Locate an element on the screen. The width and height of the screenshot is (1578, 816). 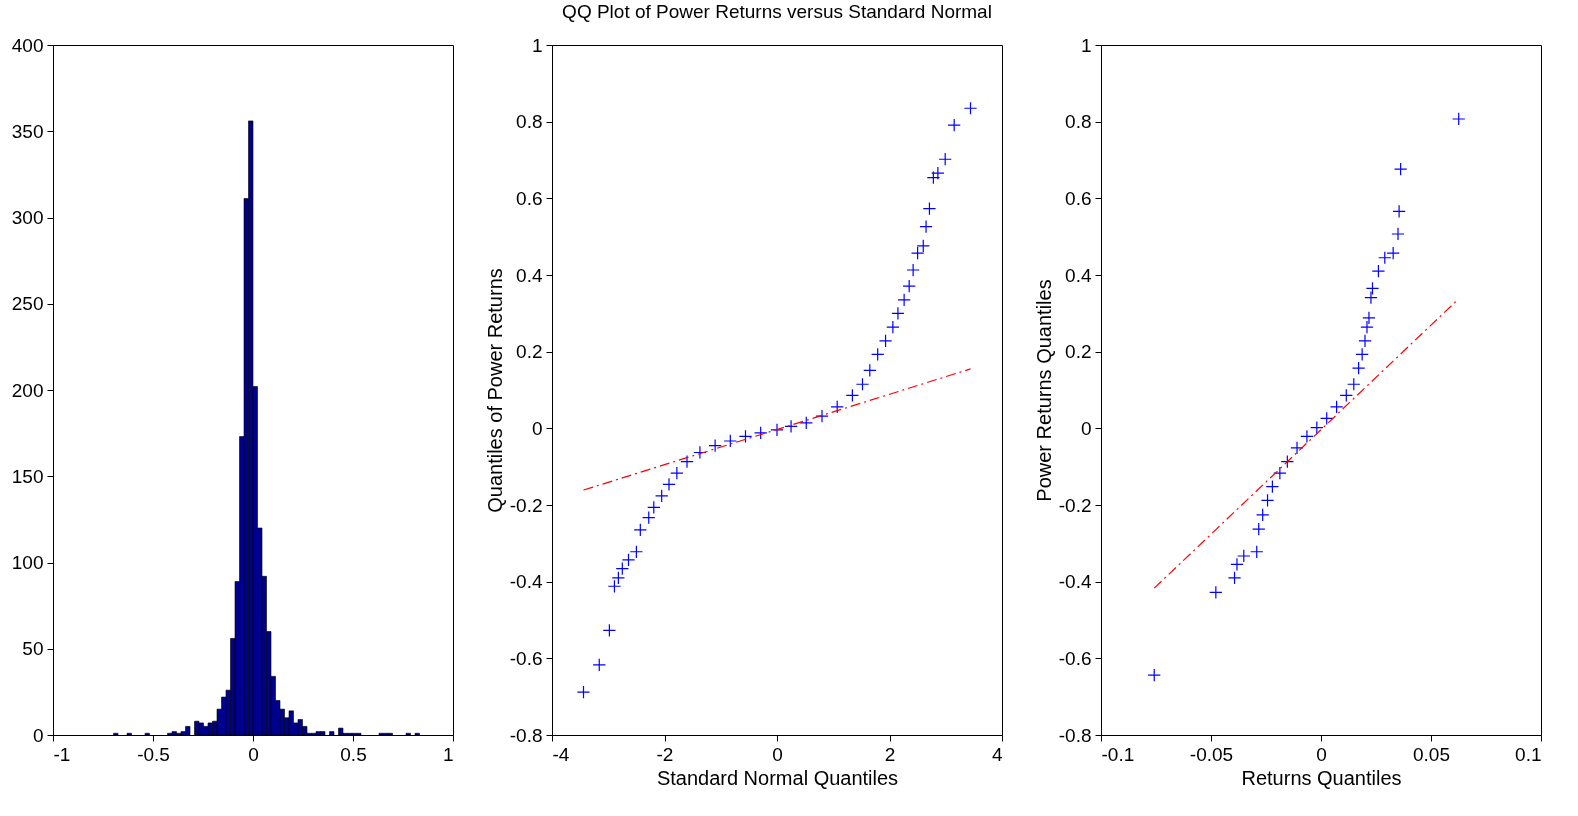
x-tick-label: 4 is located at coordinates (997, 754).